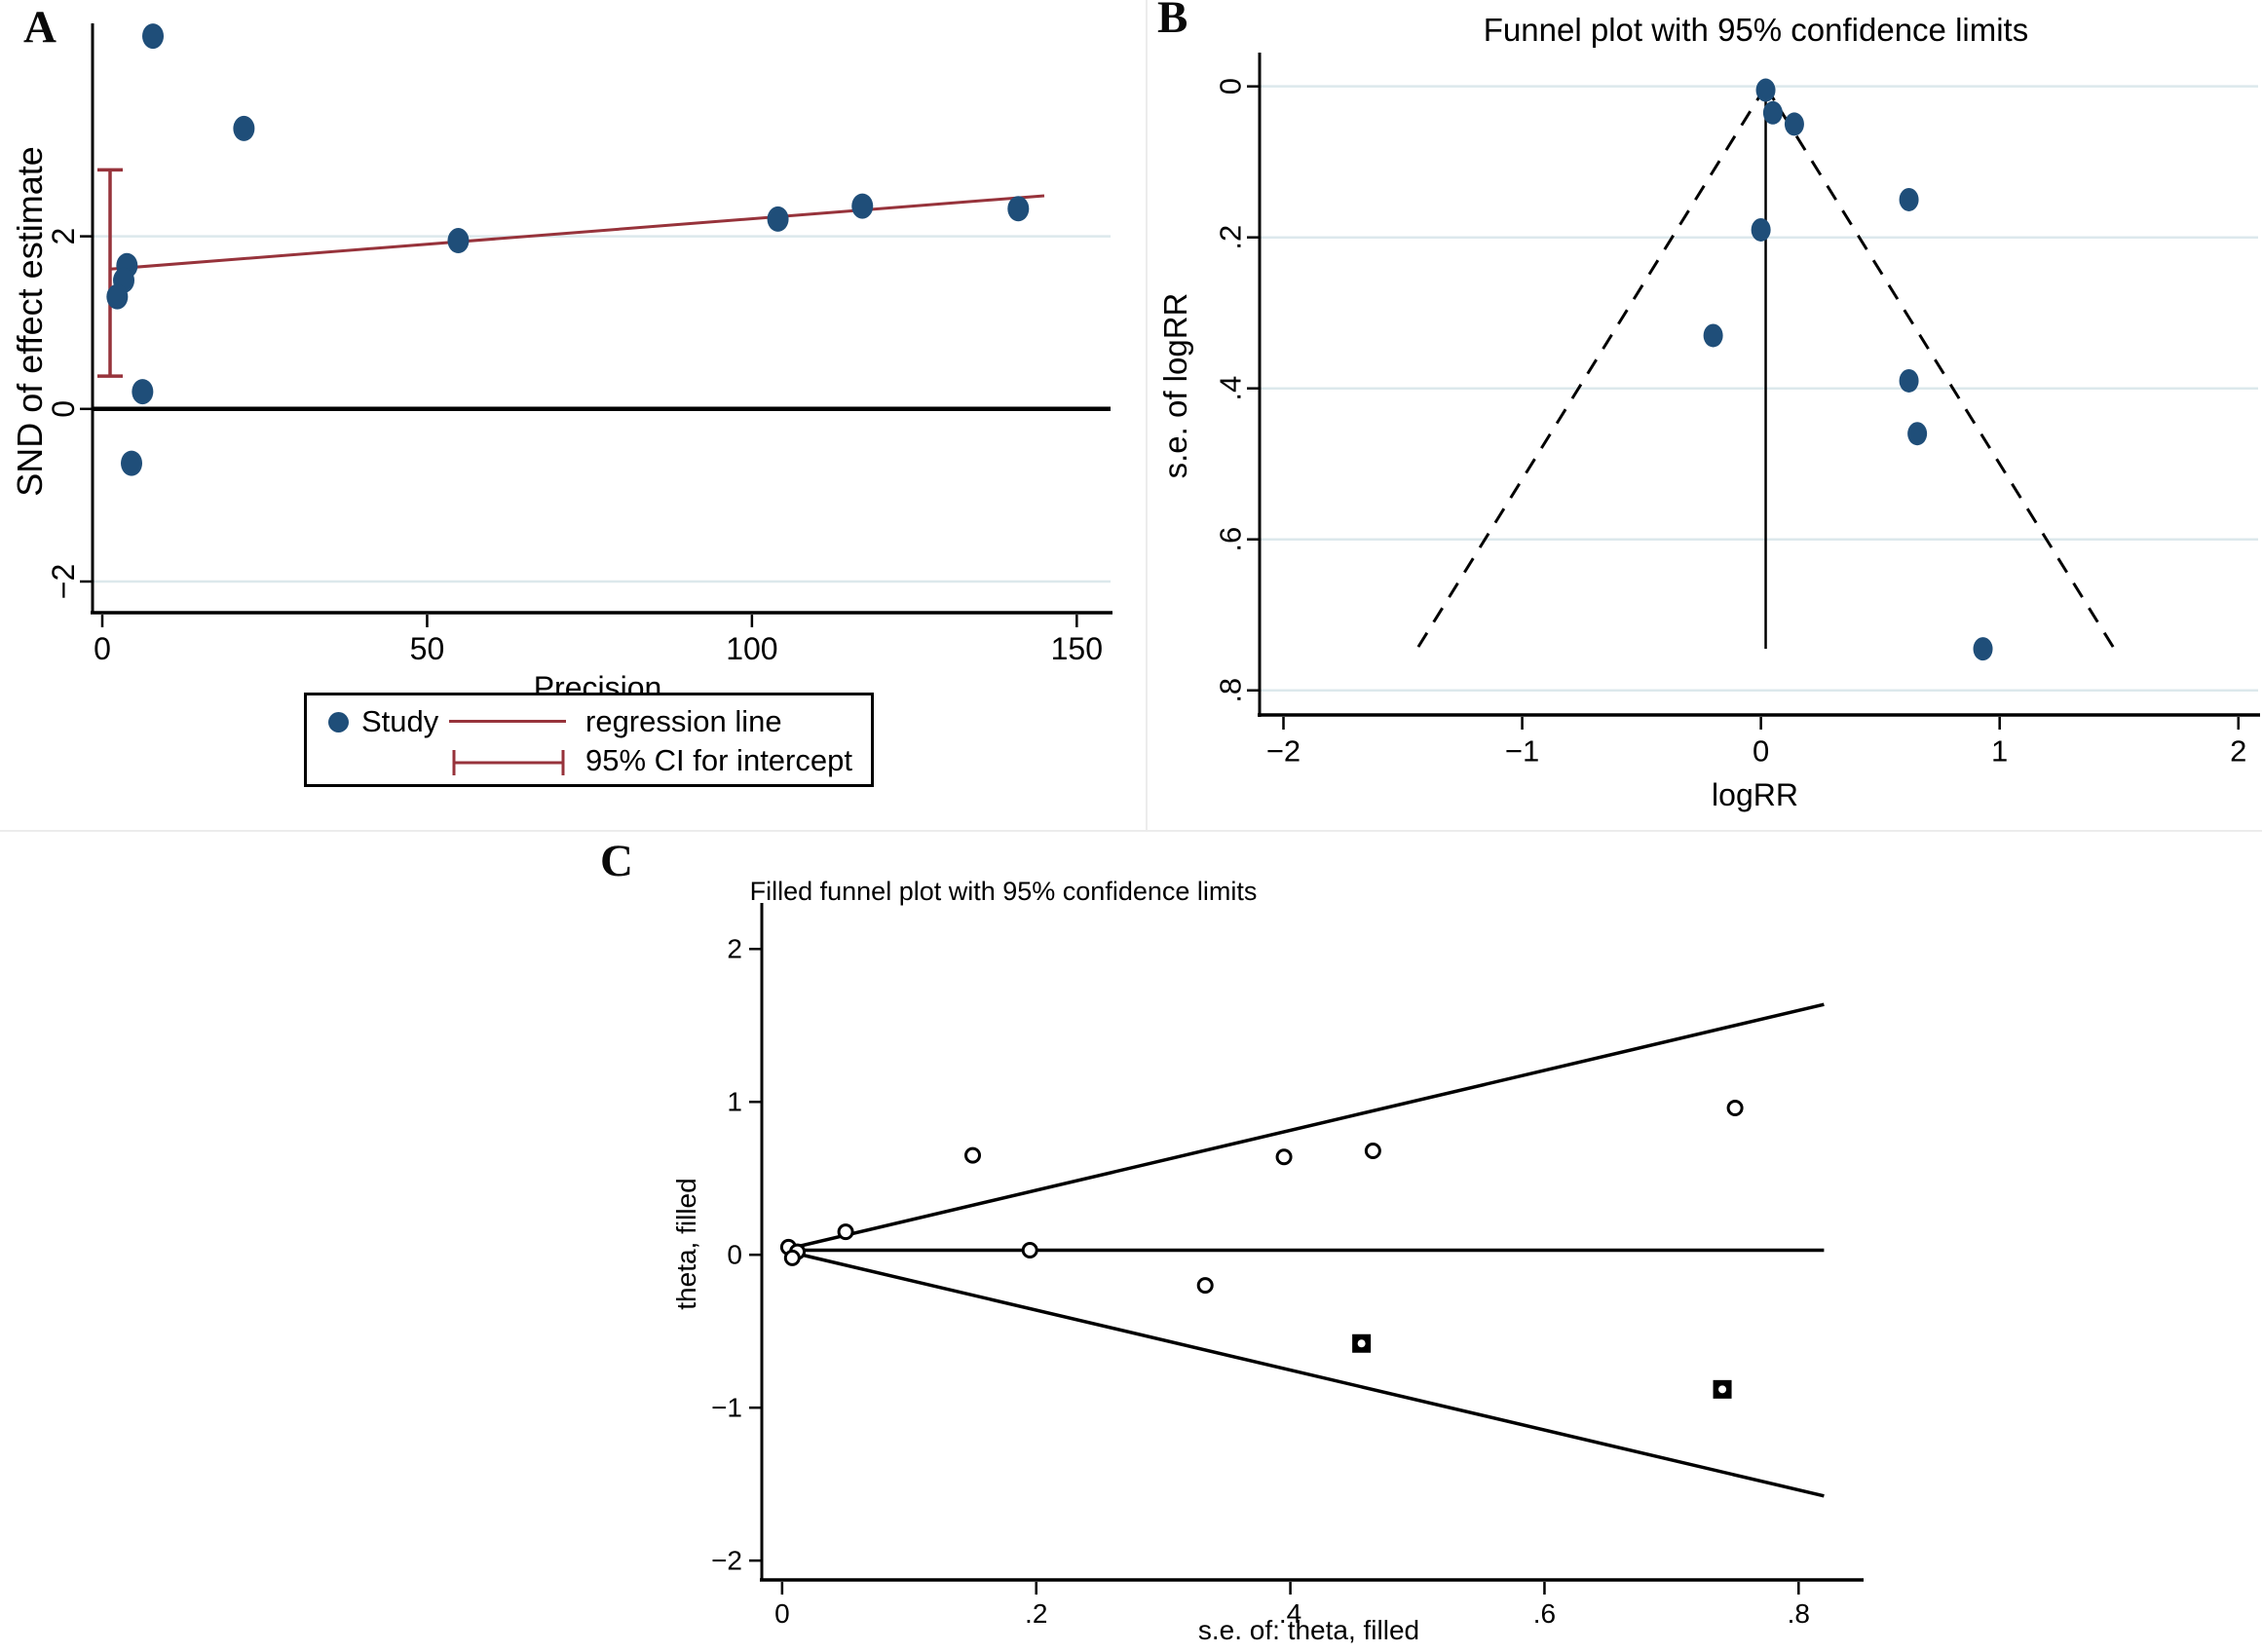 This screenshot has width=2262, height=1652. I want to click on y-tick-label-c: 2, so click(734, 949).